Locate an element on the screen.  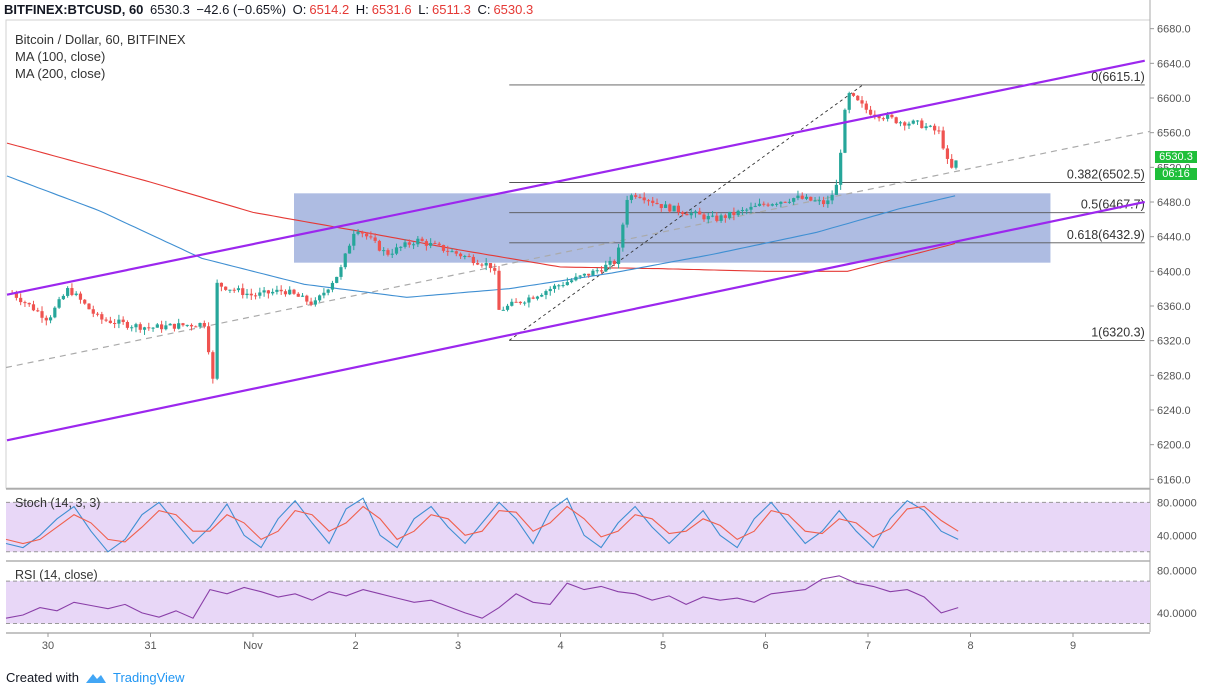
stoch-series-line is located at coordinates (482, 525).